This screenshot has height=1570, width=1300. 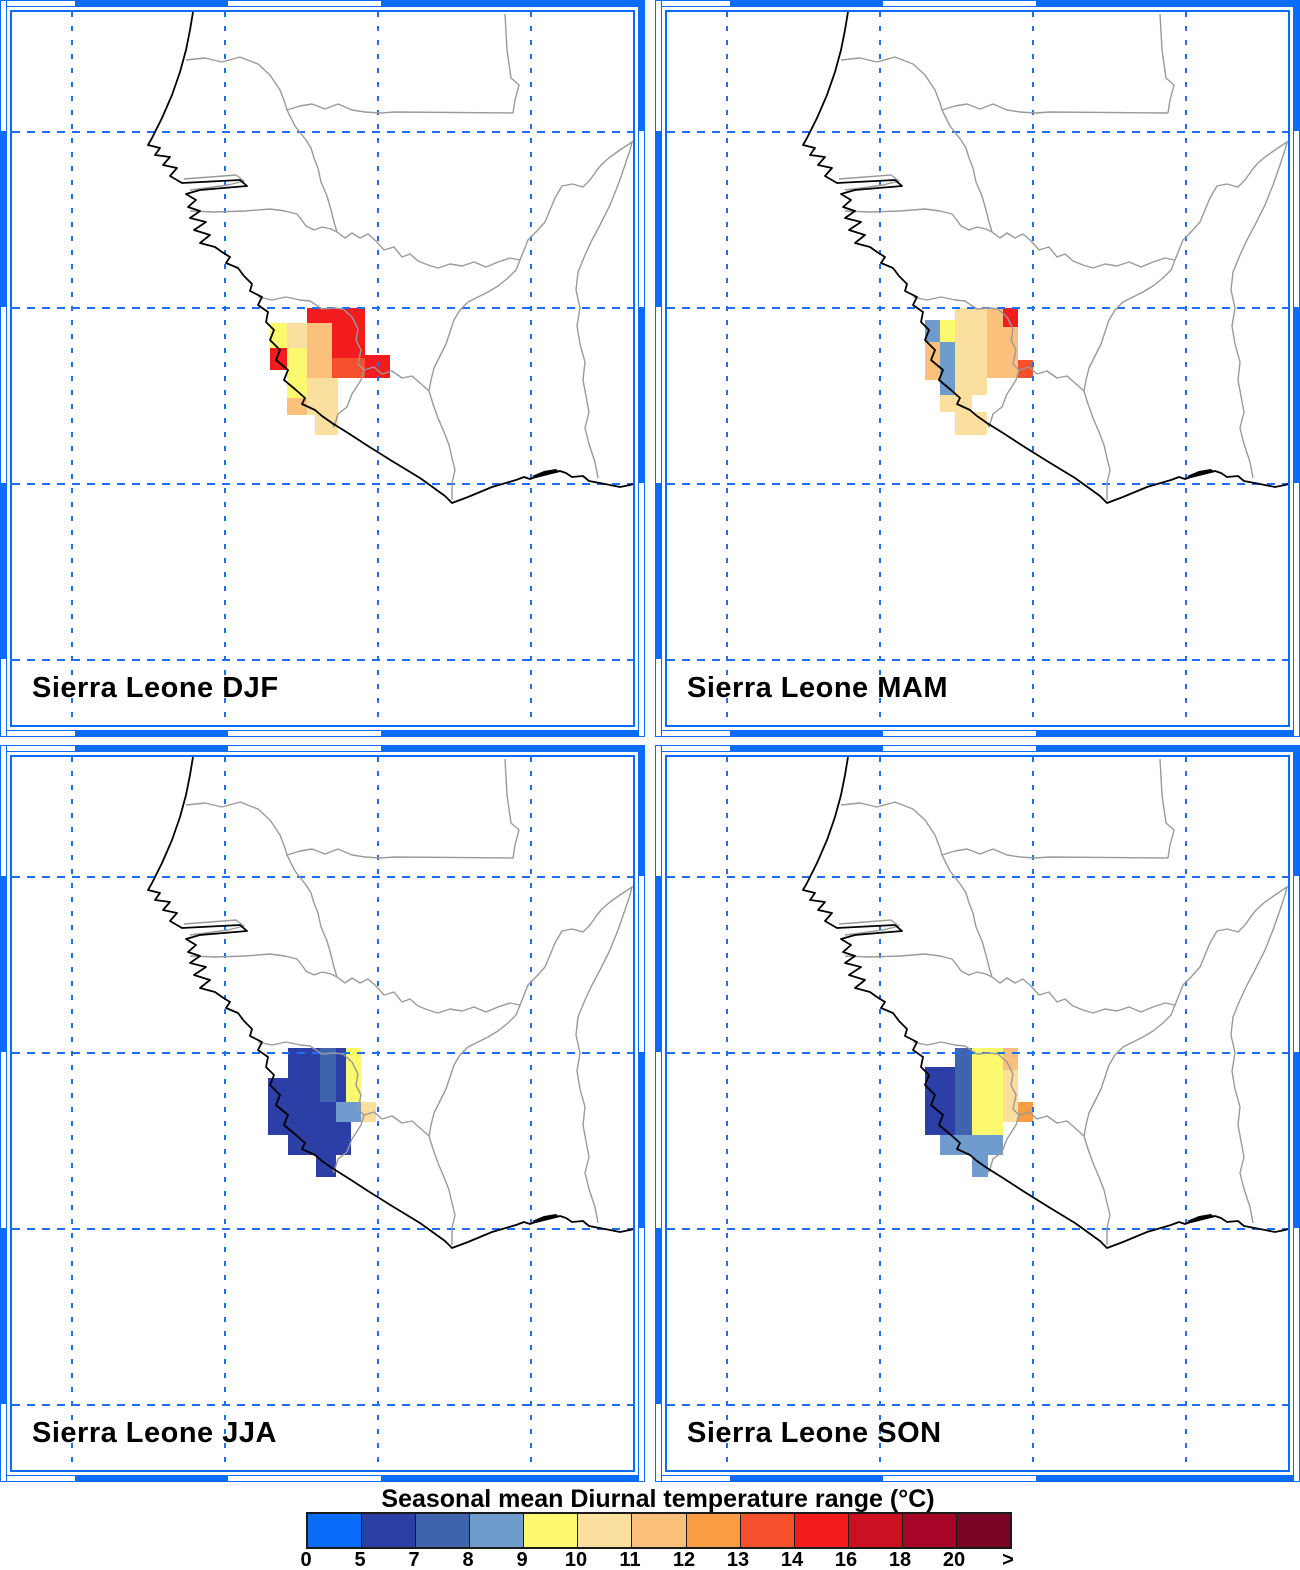 What do you see at coordinates (468, 1559) in the screenshot?
I see `colorbar-tick-8: 8` at bounding box center [468, 1559].